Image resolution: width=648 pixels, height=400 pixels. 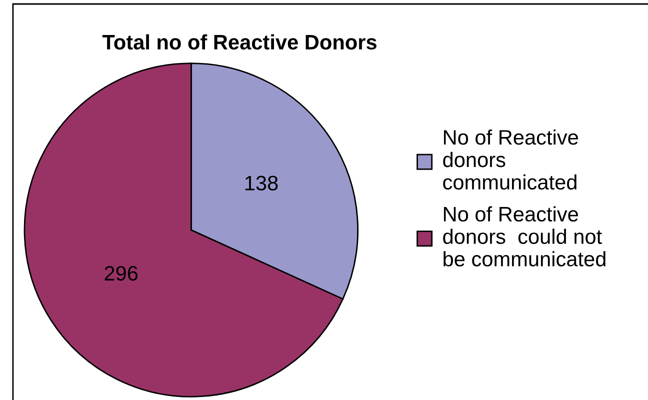 I want to click on legend-label: No of Reactive donors communicated, so click(x=510, y=159).